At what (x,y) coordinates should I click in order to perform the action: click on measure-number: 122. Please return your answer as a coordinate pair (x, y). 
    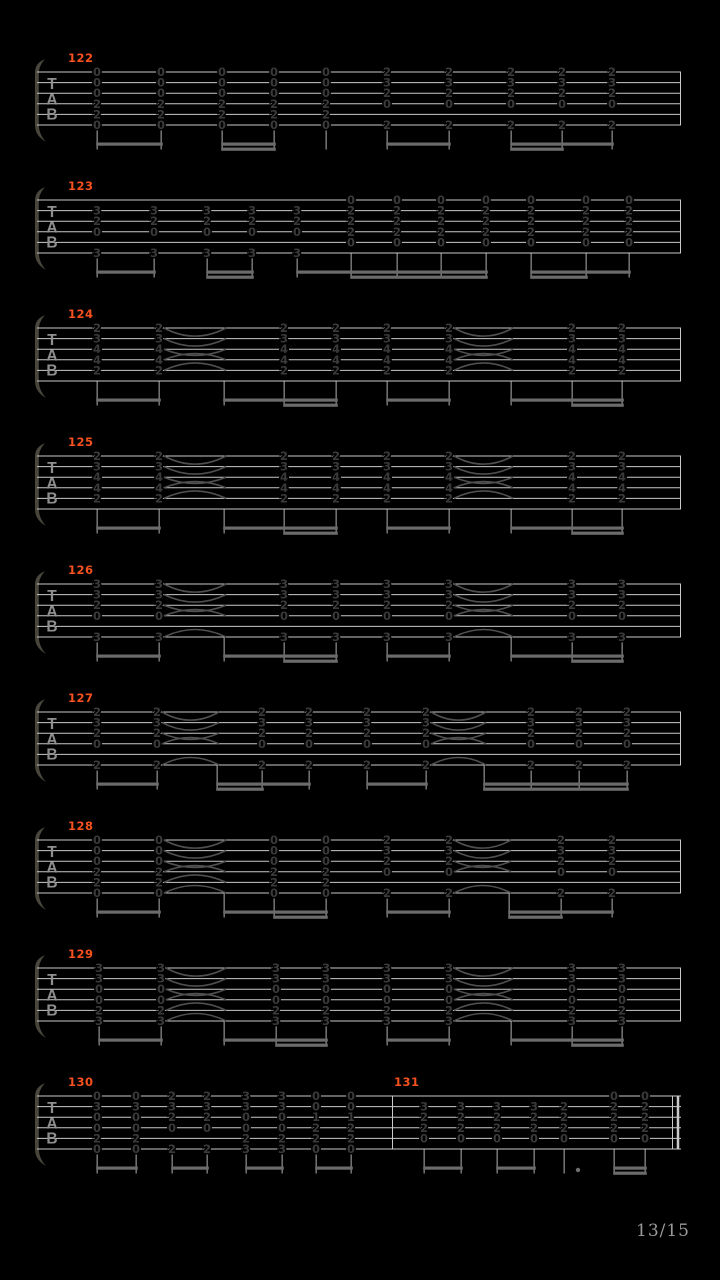
    Looking at the image, I should click on (81, 58).